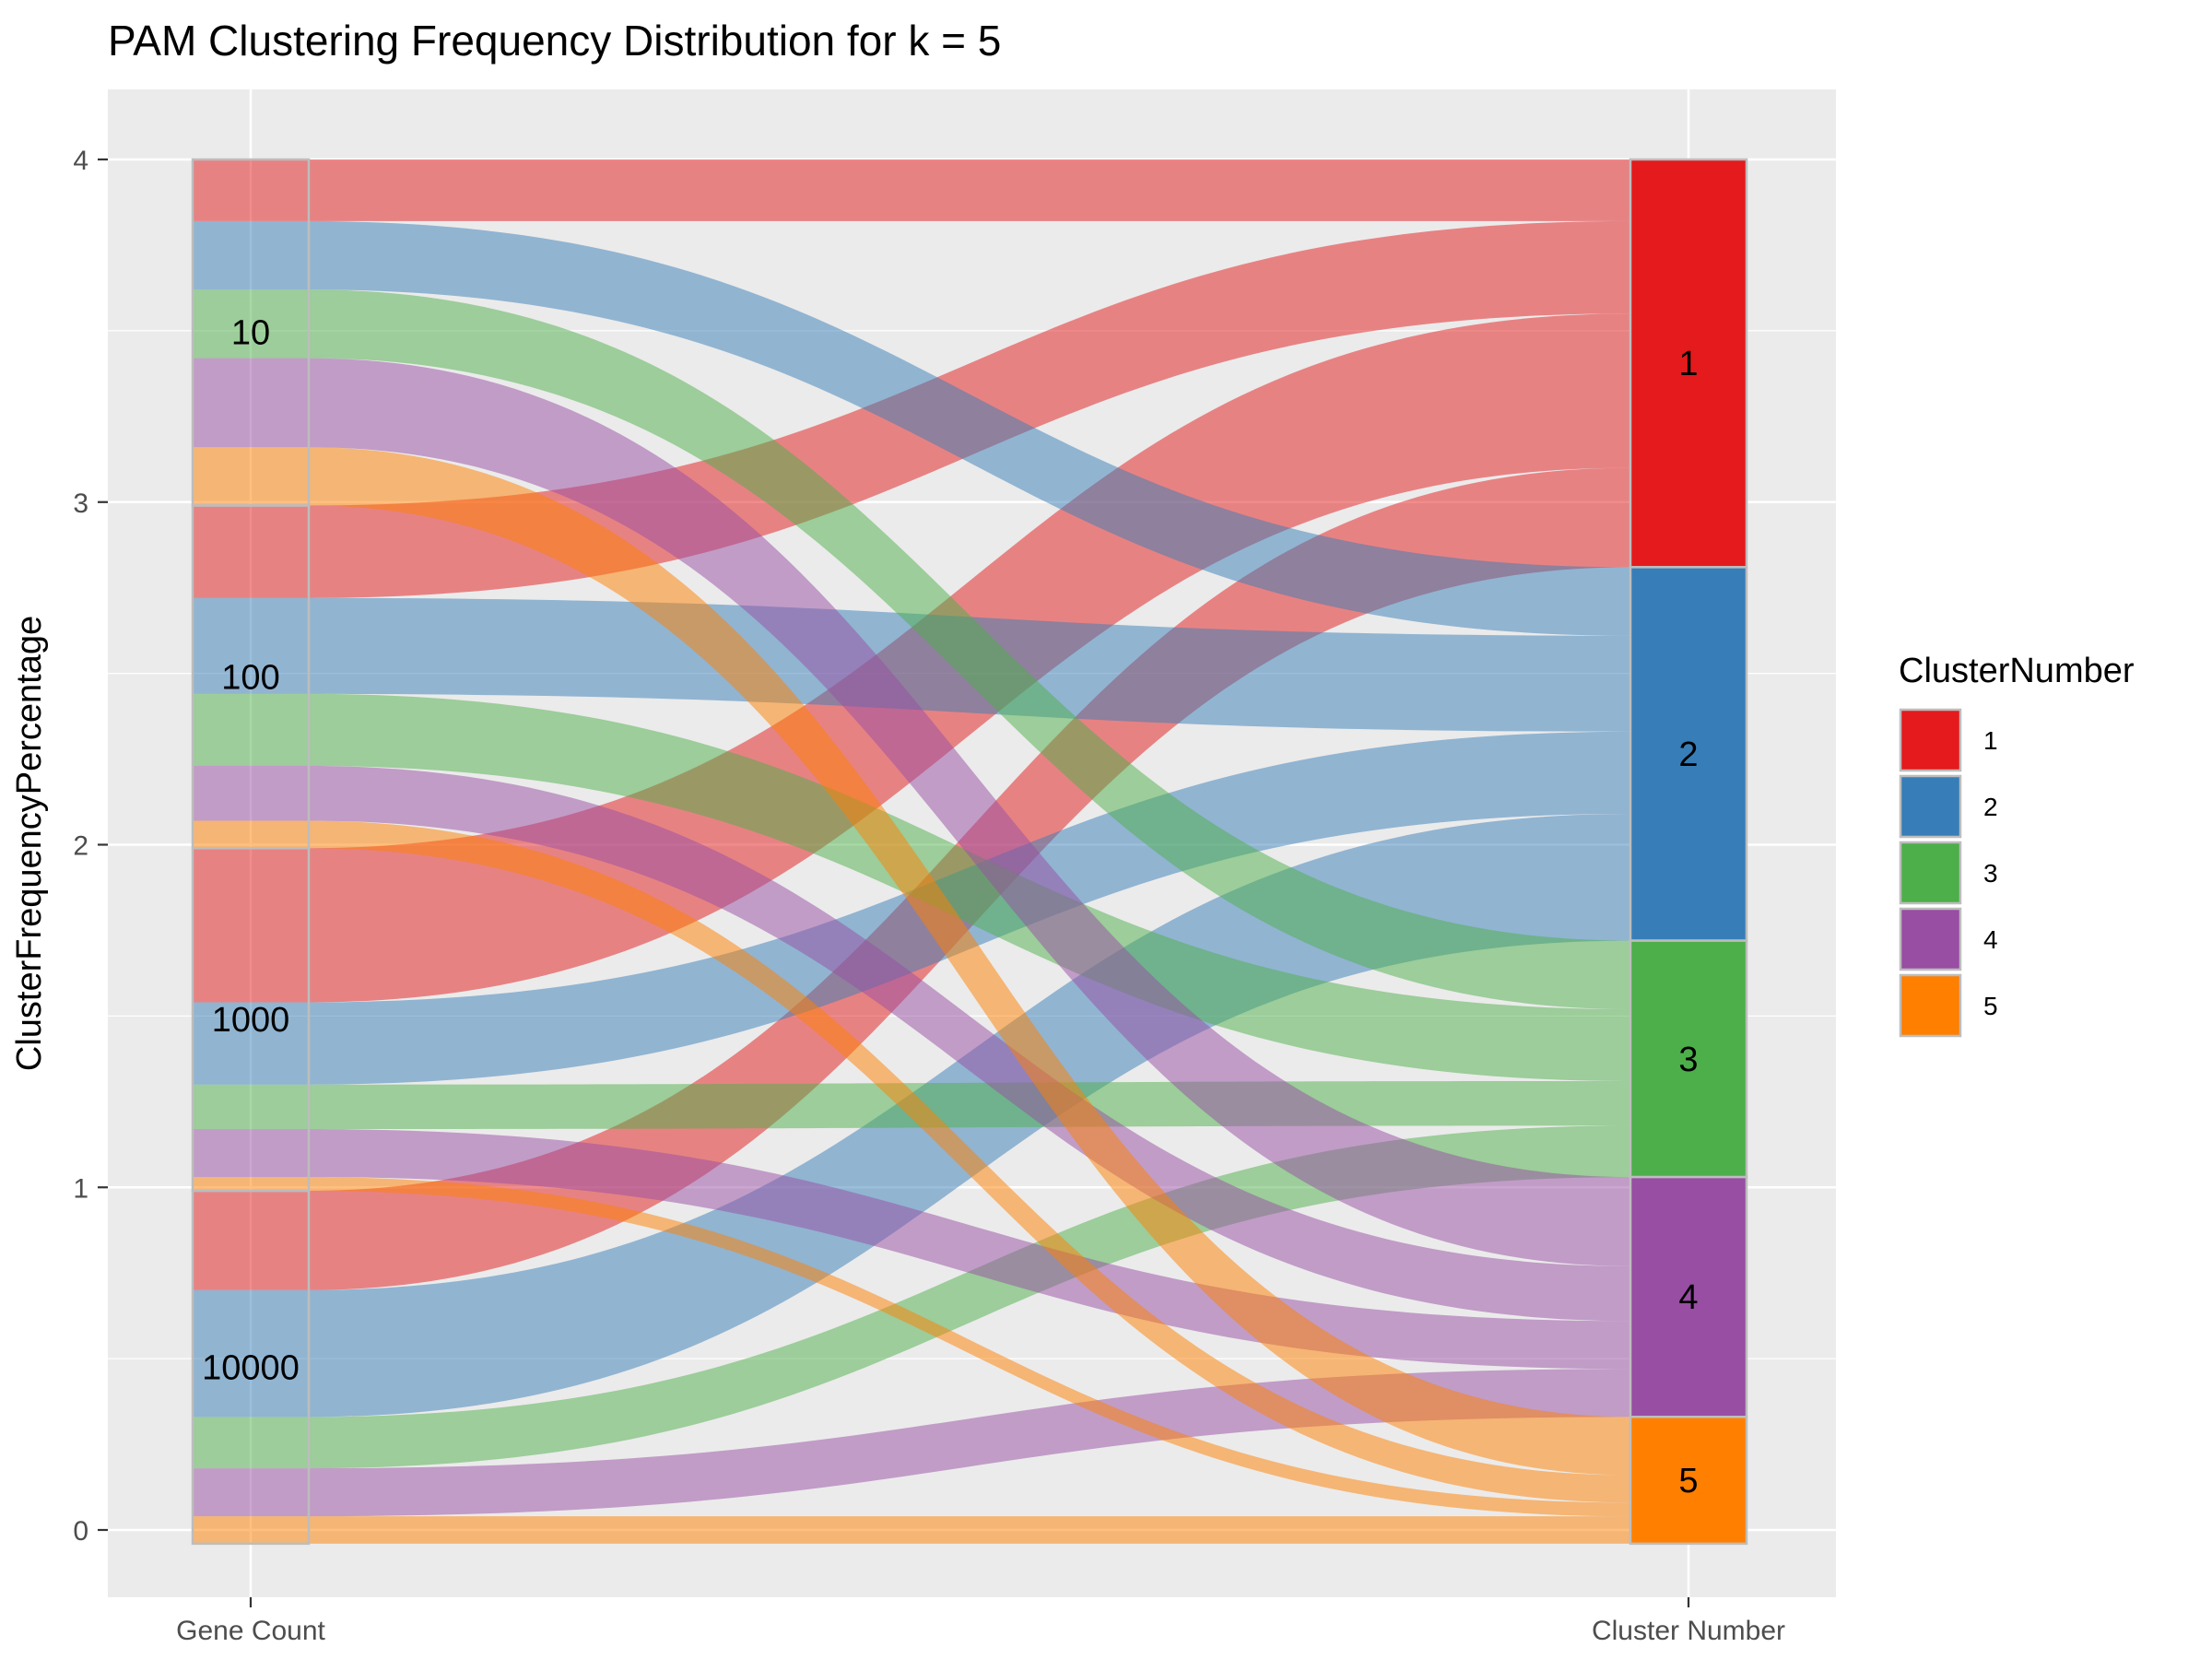 This screenshot has height=1659, width=2212. I want to click on y-tick-label: 2, so click(80, 846).